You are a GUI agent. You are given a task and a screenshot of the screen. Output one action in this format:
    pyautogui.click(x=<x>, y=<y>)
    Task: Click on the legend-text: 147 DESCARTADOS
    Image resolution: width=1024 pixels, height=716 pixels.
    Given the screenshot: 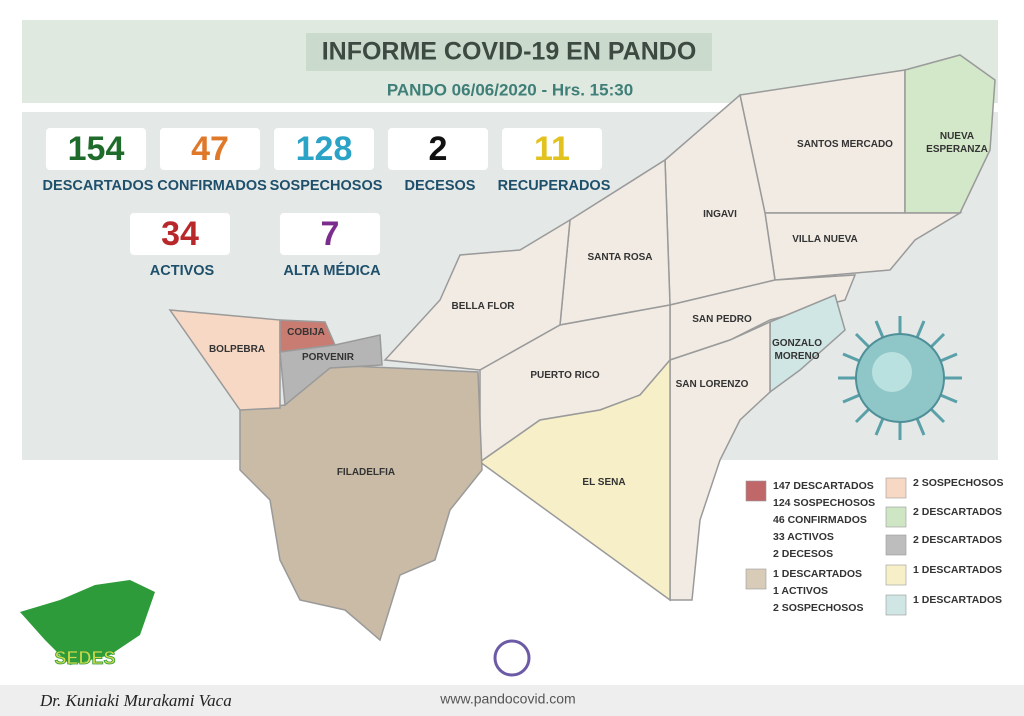 What is the action you would take?
    pyautogui.click(x=823, y=486)
    